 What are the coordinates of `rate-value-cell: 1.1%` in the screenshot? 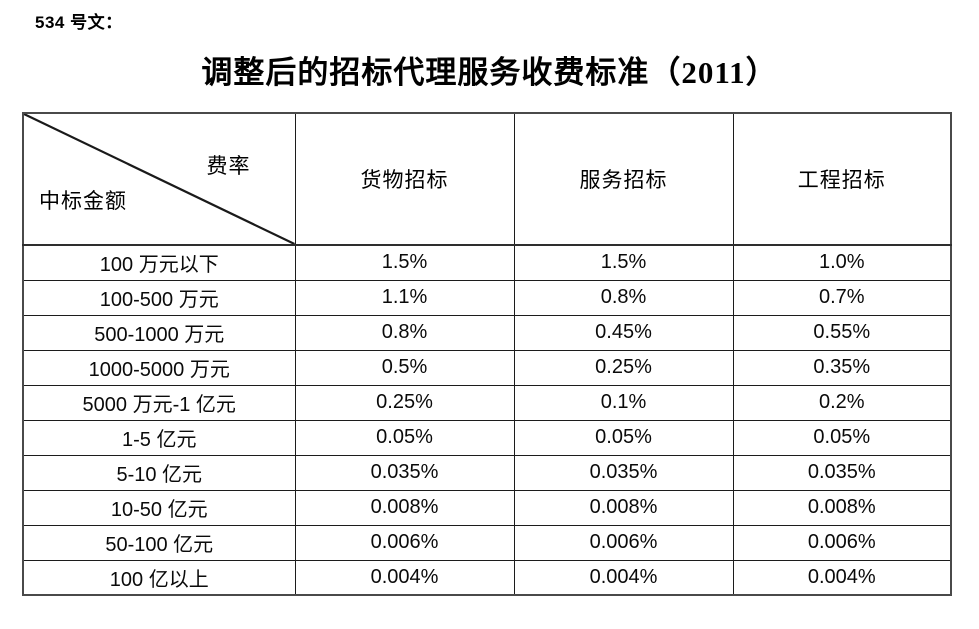 It's located at (404, 297).